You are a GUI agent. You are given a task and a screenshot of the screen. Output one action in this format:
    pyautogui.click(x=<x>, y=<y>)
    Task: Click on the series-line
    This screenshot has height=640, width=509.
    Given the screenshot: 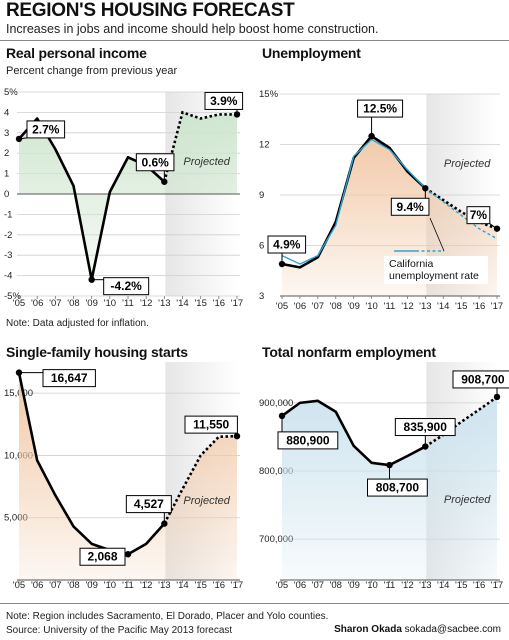 What is the action you would take?
    pyautogui.click(x=353, y=433)
    